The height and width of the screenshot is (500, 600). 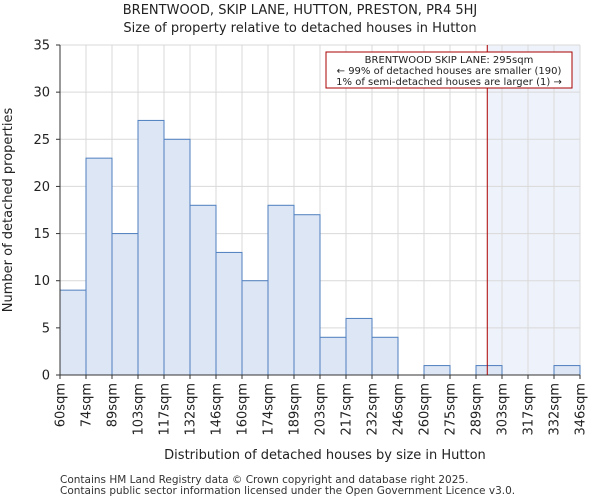 I want to click on x-tick-label: 275sqm, so click(x=451, y=409).